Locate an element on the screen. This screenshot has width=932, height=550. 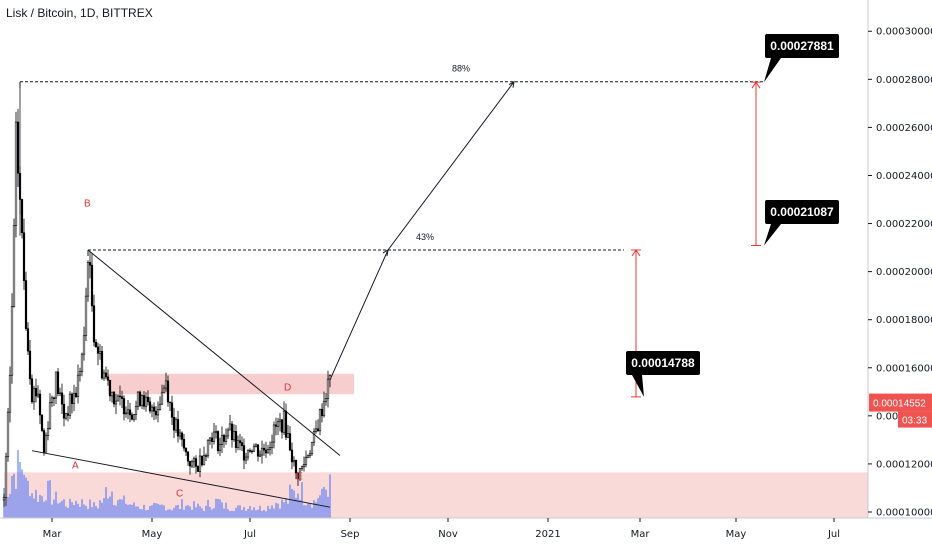
measure-arrow-2-head is located at coordinates (756, 85).